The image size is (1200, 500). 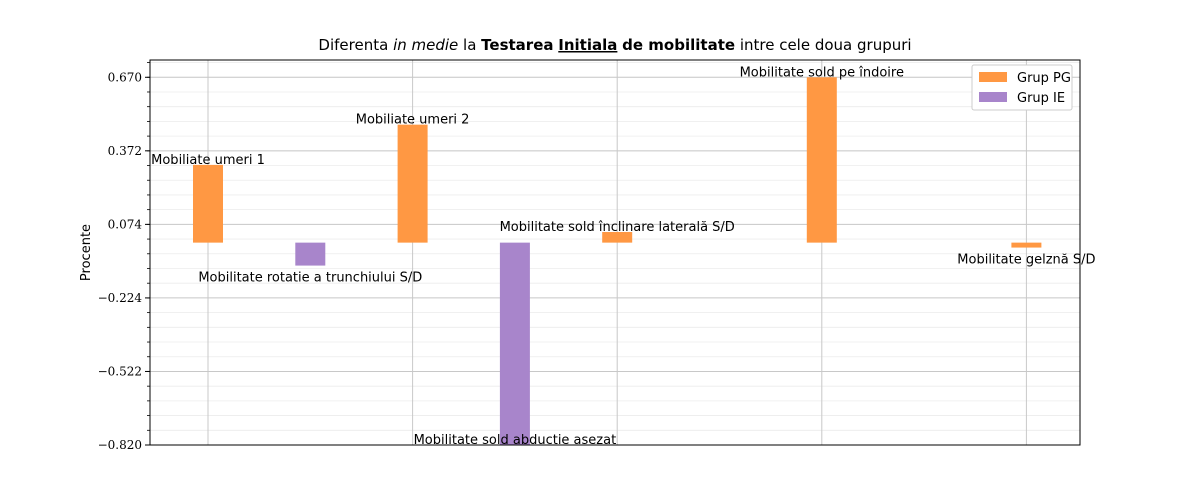 What do you see at coordinates (1041, 98) in the screenshot?
I see `legend-label: Grup IE` at bounding box center [1041, 98].